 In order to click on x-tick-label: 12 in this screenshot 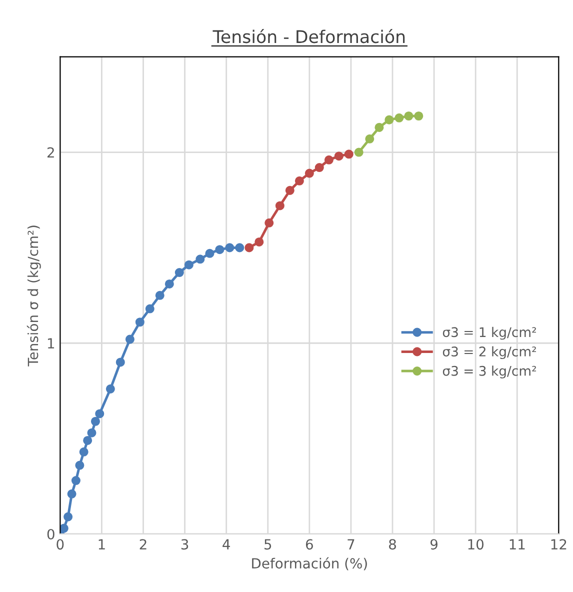, I will do `click(558, 544)`.